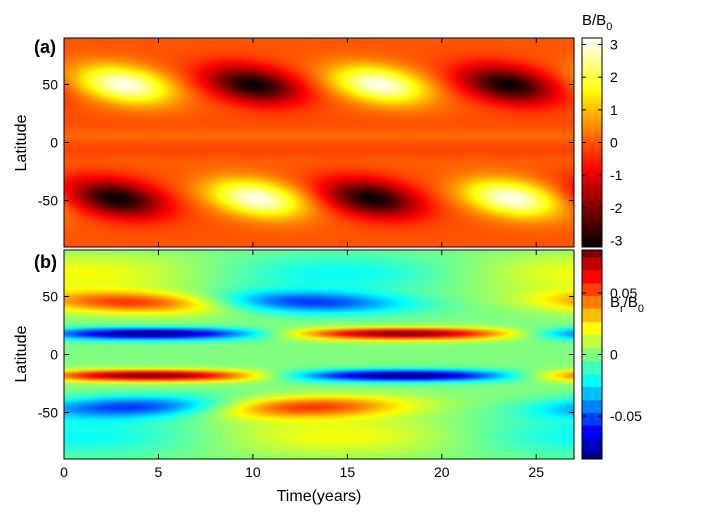 The width and height of the screenshot is (706, 515). What do you see at coordinates (623, 293) in the screenshot?
I see `colorbar-tick-label: 0.05` at bounding box center [623, 293].